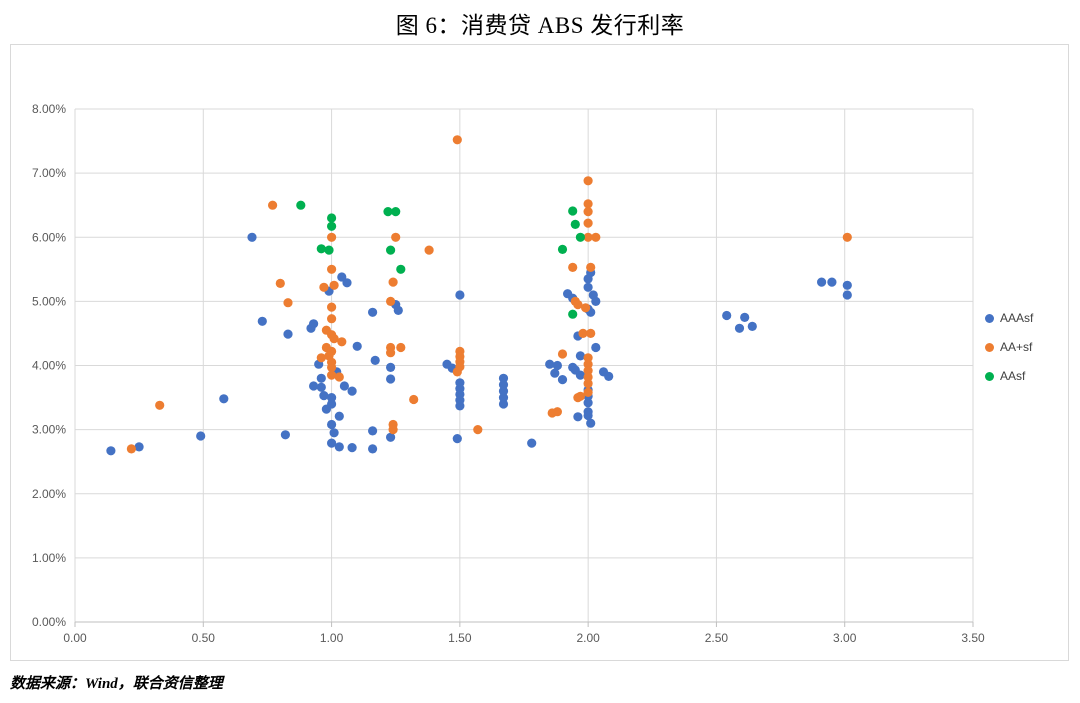 The height and width of the screenshot is (703, 1080). I want to click on svg-text: 2.00, so click(588, 638).